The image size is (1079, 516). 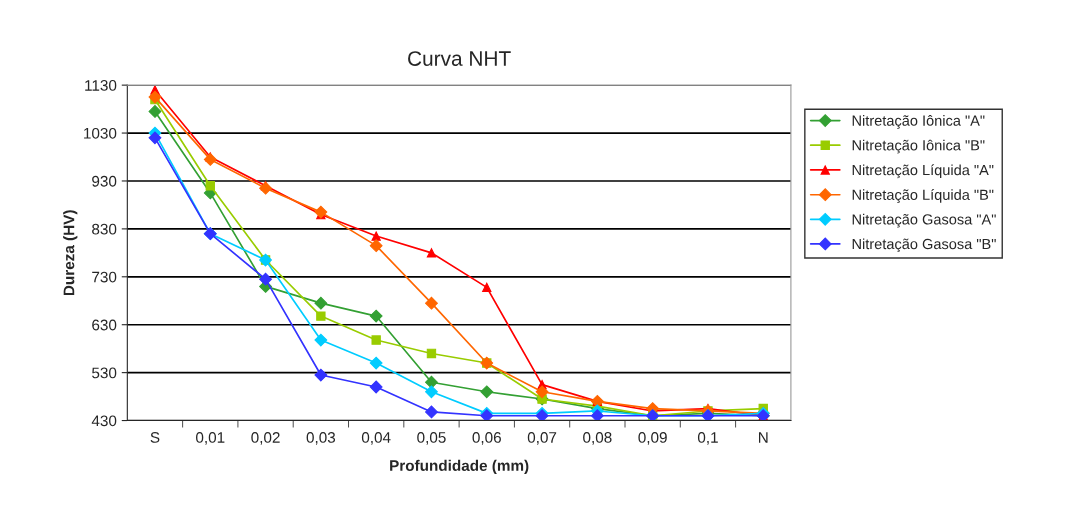 What do you see at coordinates (918, 146) in the screenshot?
I see `legend-label: Nitretação Iônica "B"` at bounding box center [918, 146].